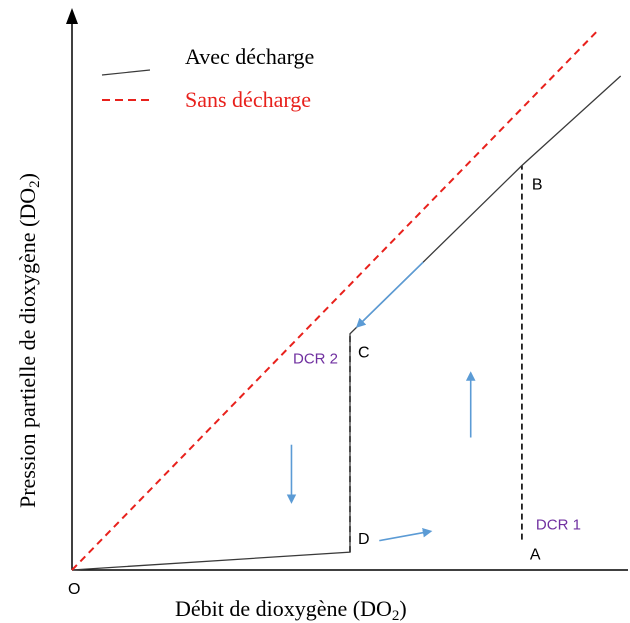 This screenshot has width=630, height=623. Describe the element at coordinates (364, 539) in the screenshot. I see `point-label-d: D` at that location.